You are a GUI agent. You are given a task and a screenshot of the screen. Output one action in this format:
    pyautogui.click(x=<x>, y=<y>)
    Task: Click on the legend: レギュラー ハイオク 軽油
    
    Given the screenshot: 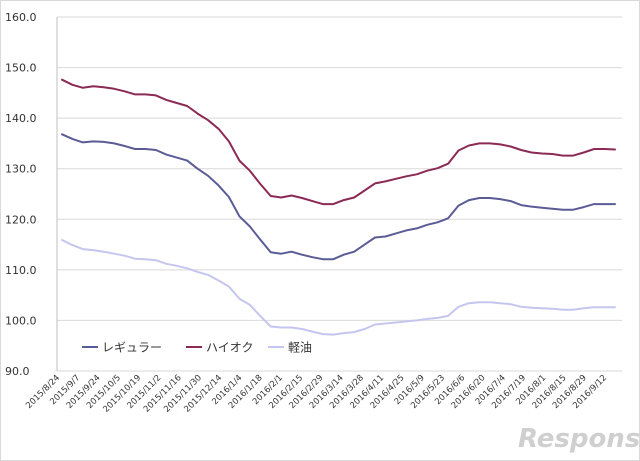 What is the action you would take?
    pyautogui.click(x=197, y=348)
    